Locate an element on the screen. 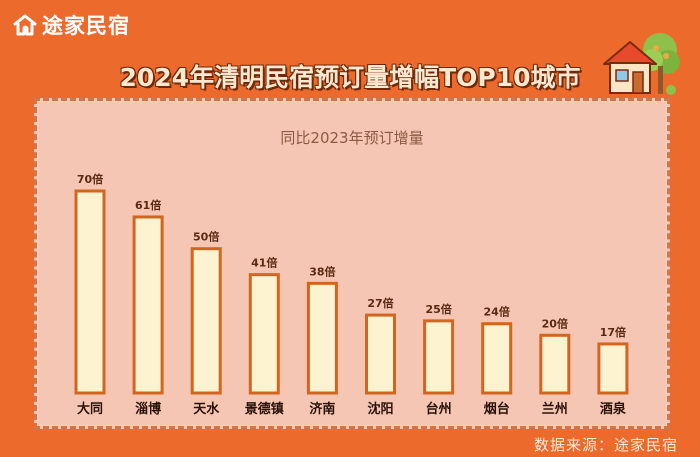 Image resolution: width=700 pixels, height=457 pixels. value-label: 20倍 is located at coordinates (555, 323).